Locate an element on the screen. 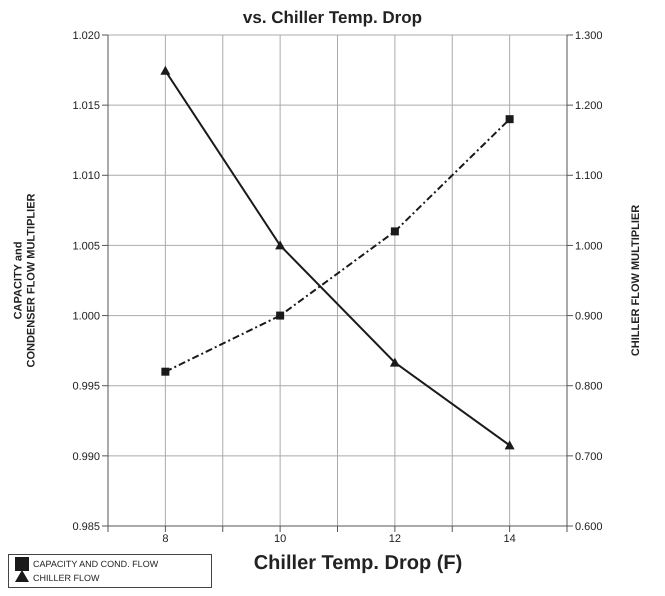  y2-tick-label: 1.200 is located at coordinates (589, 106).